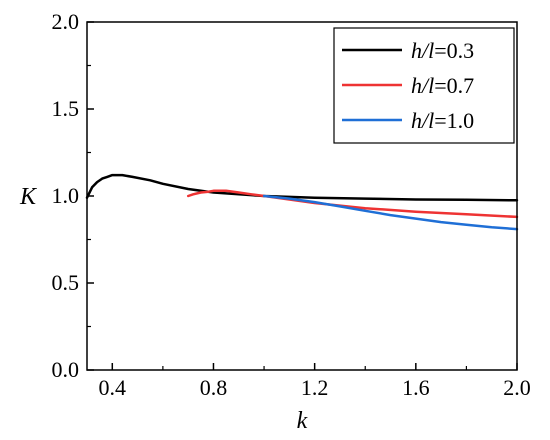 The width and height of the screenshot is (550, 440). I want to click on y-tick-label: 1.0, so click(66, 195).